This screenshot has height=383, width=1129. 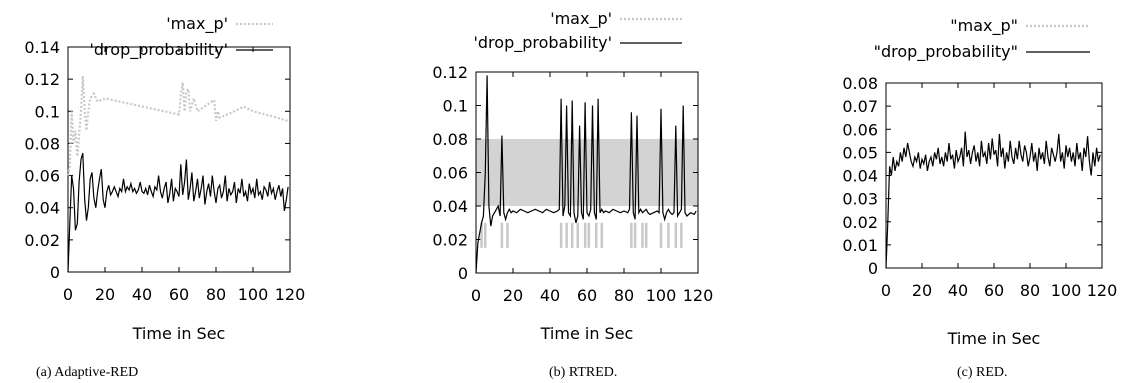 What do you see at coordinates (87, 372) in the screenshot?
I see `panel-caption: (a) Adaptive-RED` at bounding box center [87, 372].